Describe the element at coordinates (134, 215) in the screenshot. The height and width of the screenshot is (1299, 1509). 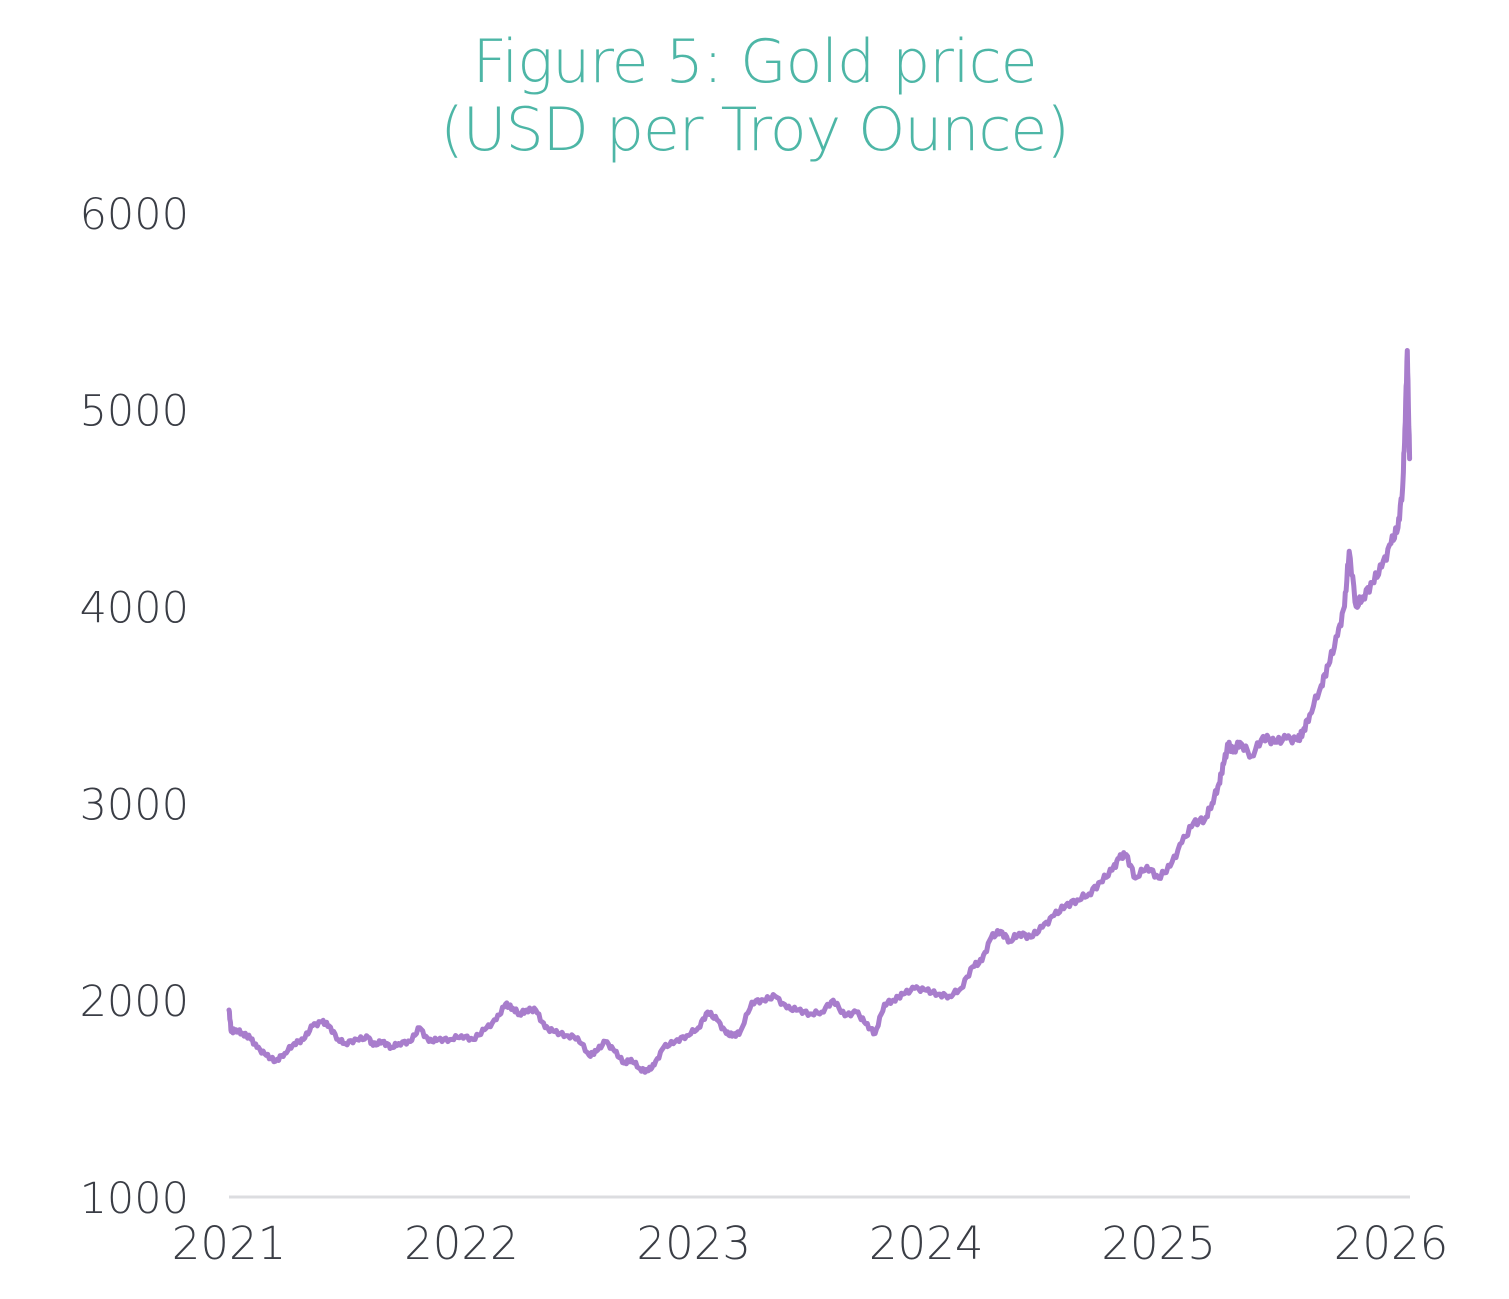
I see `y-tick-label: 6000` at that location.